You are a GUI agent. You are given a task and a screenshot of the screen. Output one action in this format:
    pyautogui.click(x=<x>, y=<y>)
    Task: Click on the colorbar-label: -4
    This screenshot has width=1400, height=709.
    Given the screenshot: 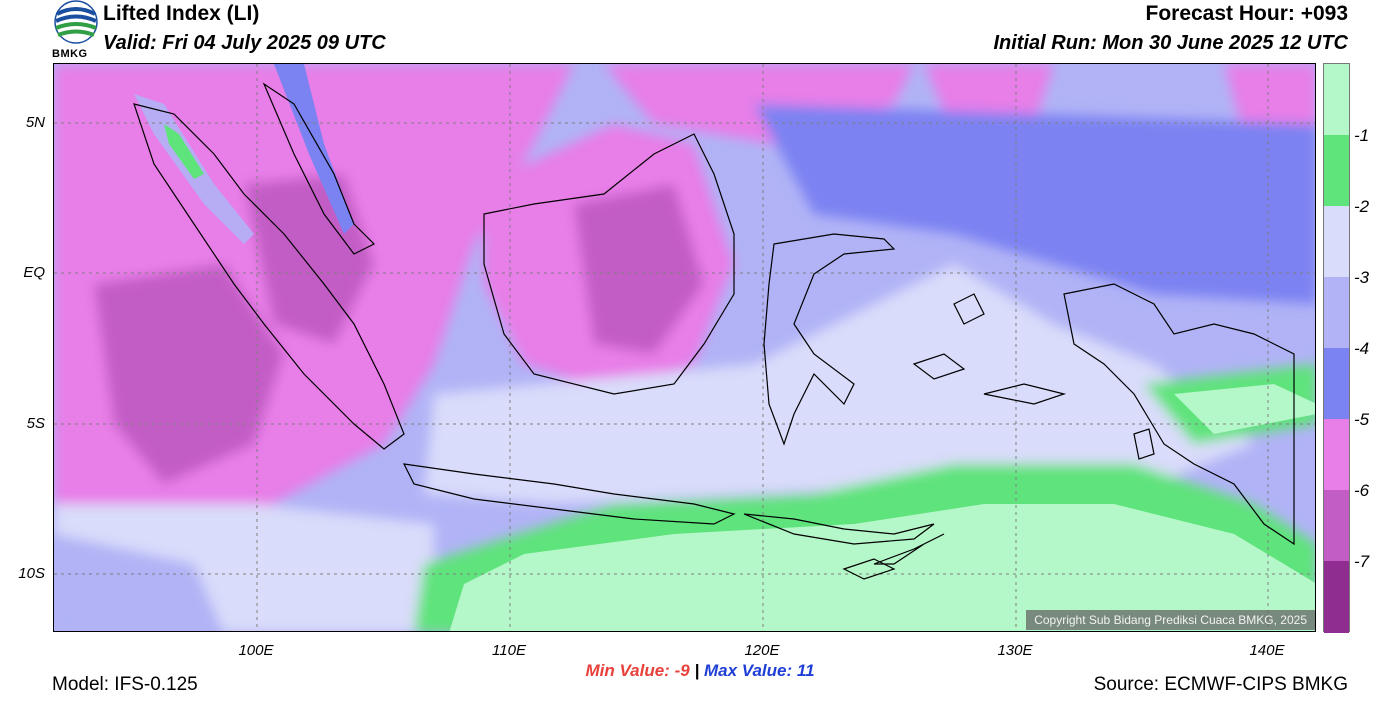 What is the action you would take?
    pyautogui.click(x=1362, y=348)
    